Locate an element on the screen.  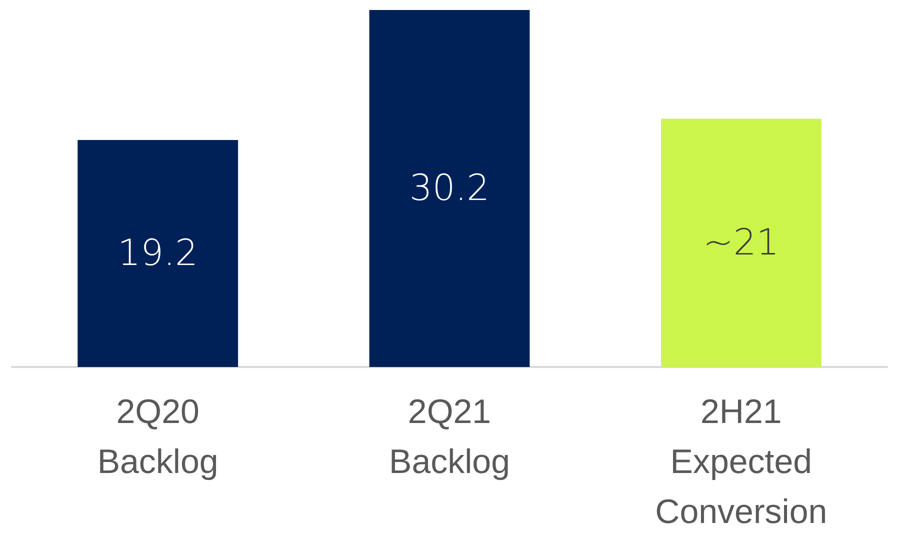
data-label: 19.2 is located at coordinates (158, 253).